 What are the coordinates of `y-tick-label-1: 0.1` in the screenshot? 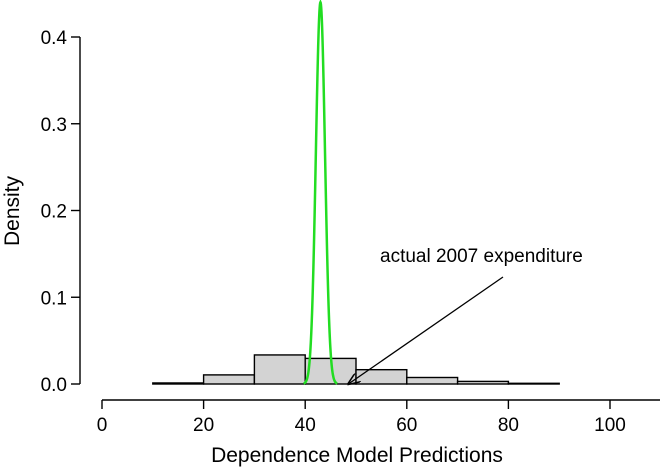 It's located at (54, 298).